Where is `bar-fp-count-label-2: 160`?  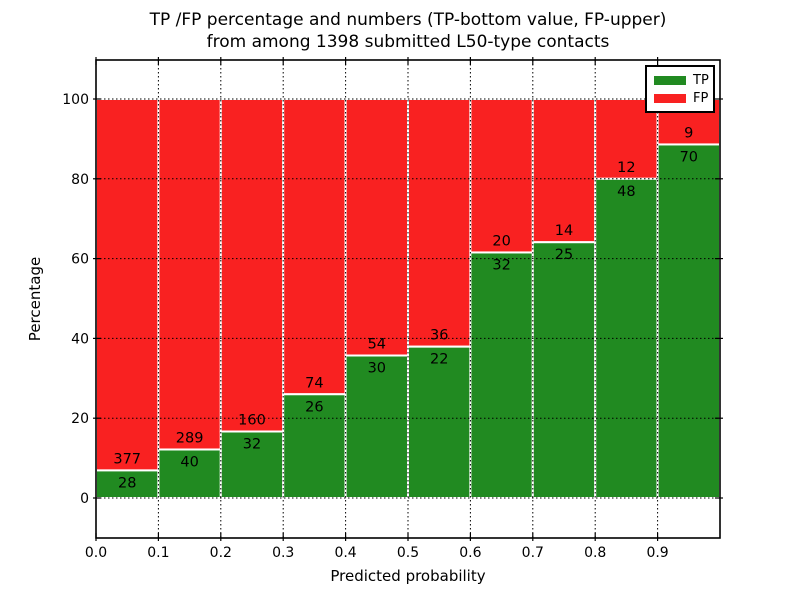 bar-fp-count-label-2: 160 is located at coordinates (252, 421).